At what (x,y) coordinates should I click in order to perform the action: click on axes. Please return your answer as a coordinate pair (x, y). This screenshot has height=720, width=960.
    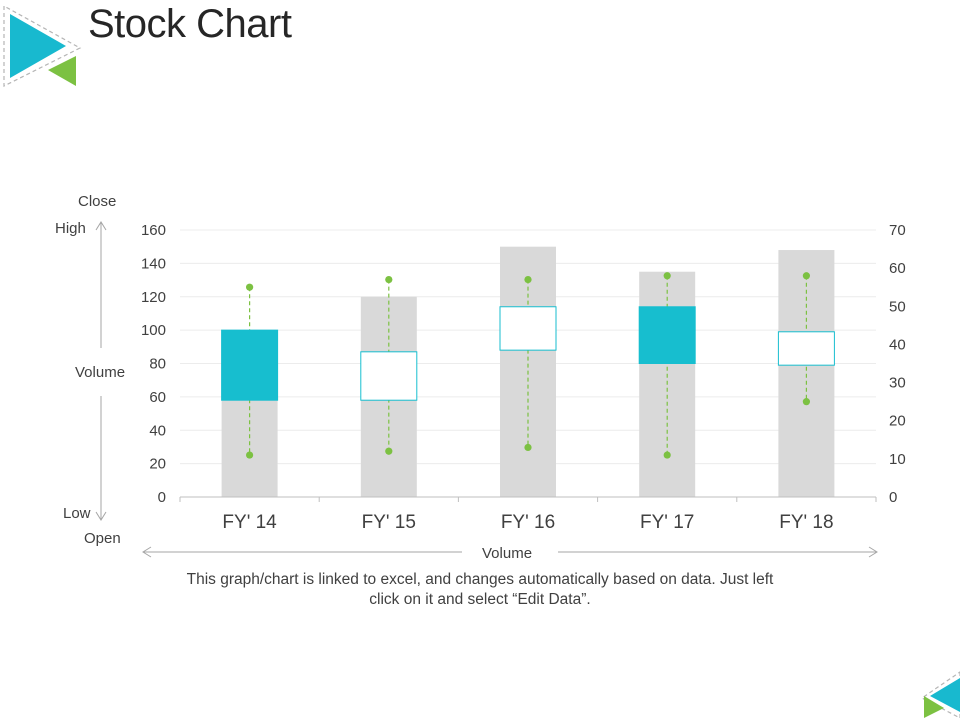
    Looking at the image, I should click on (528, 499).